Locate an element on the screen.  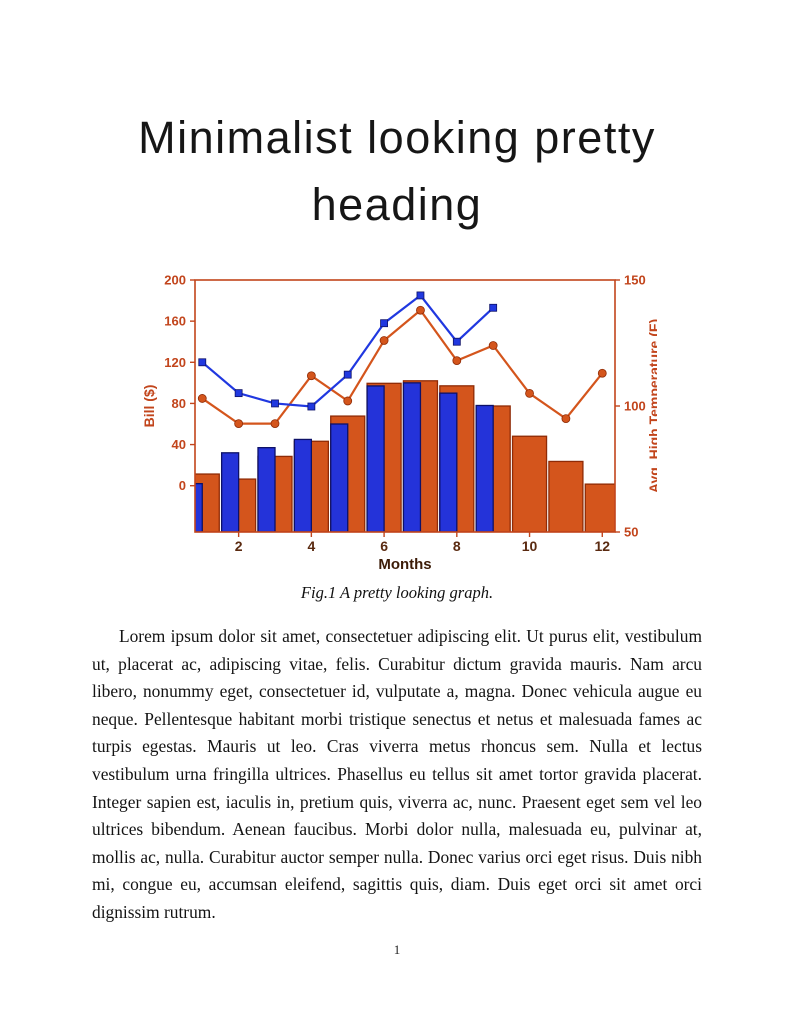
page-number: 1 is located at coordinates (397, 949).